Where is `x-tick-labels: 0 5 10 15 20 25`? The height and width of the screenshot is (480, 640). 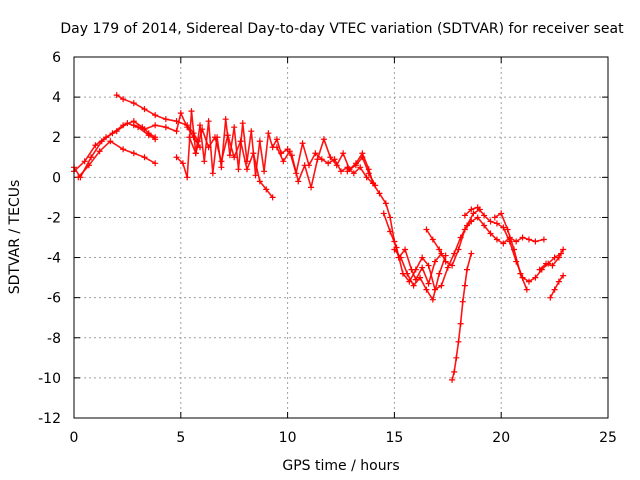
x-tick-labels: 0 5 10 15 20 25 is located at coordinates (343, 438).